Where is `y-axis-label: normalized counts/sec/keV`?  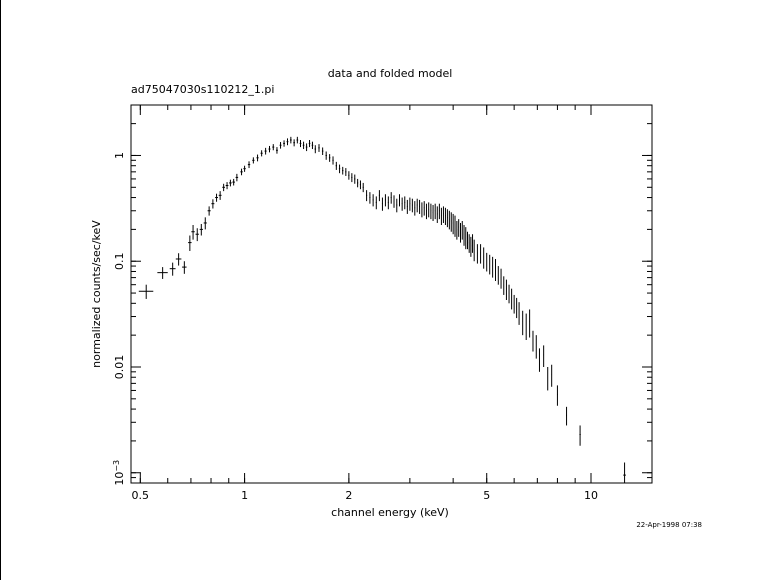 y-axis-label: normalized counts/sec/keV is located at coordinates (96, 294).